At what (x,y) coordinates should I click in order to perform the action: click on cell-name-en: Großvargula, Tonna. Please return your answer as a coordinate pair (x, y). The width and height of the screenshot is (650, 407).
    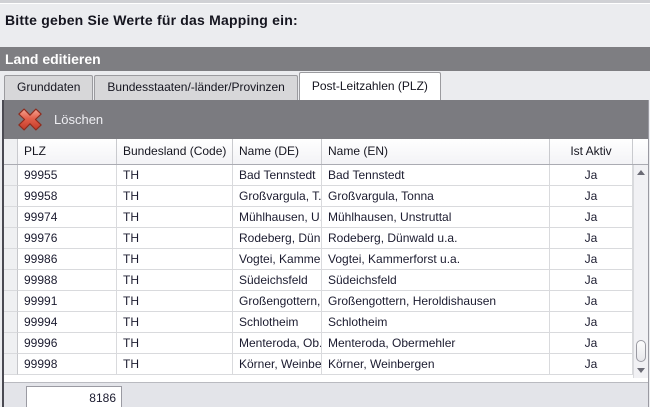
    Looking at the image, I should click on (436, 196).